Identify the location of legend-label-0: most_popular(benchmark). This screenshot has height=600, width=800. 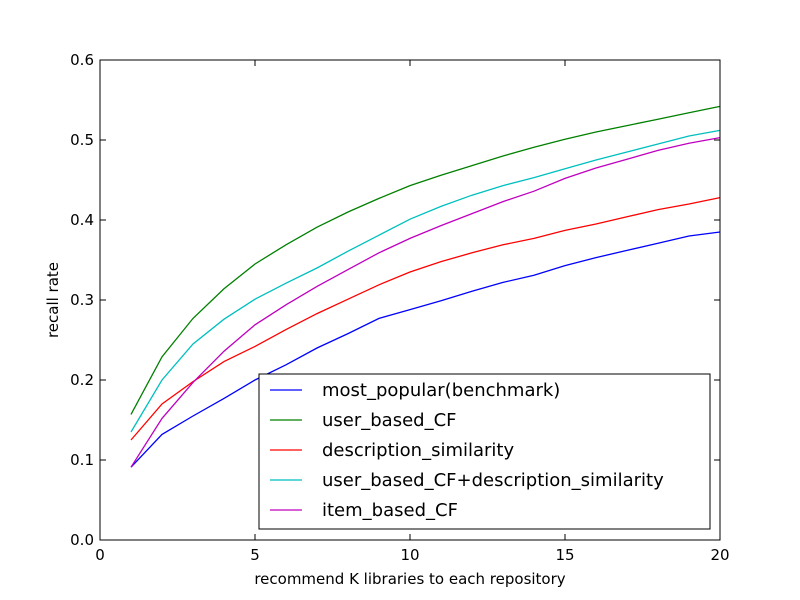
(441, 390).